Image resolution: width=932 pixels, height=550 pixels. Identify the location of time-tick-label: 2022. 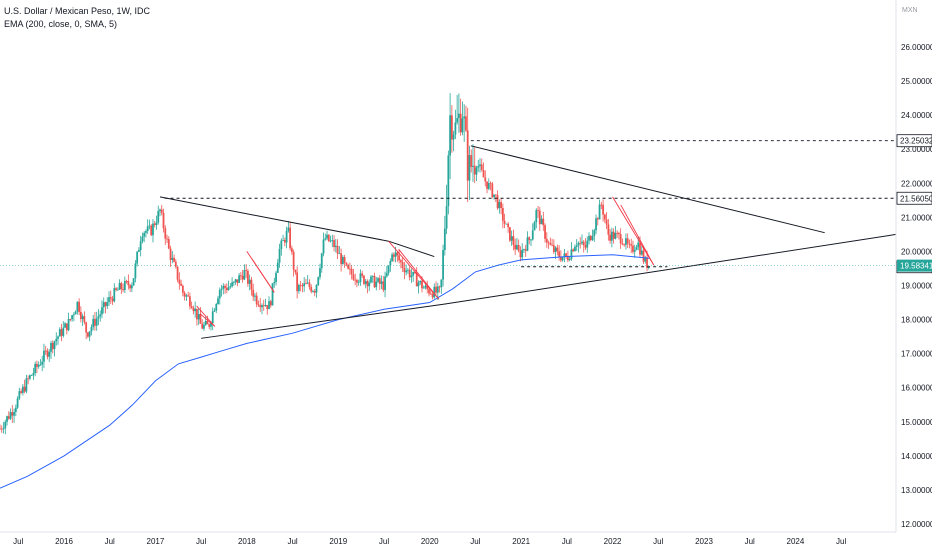
(613, 541).